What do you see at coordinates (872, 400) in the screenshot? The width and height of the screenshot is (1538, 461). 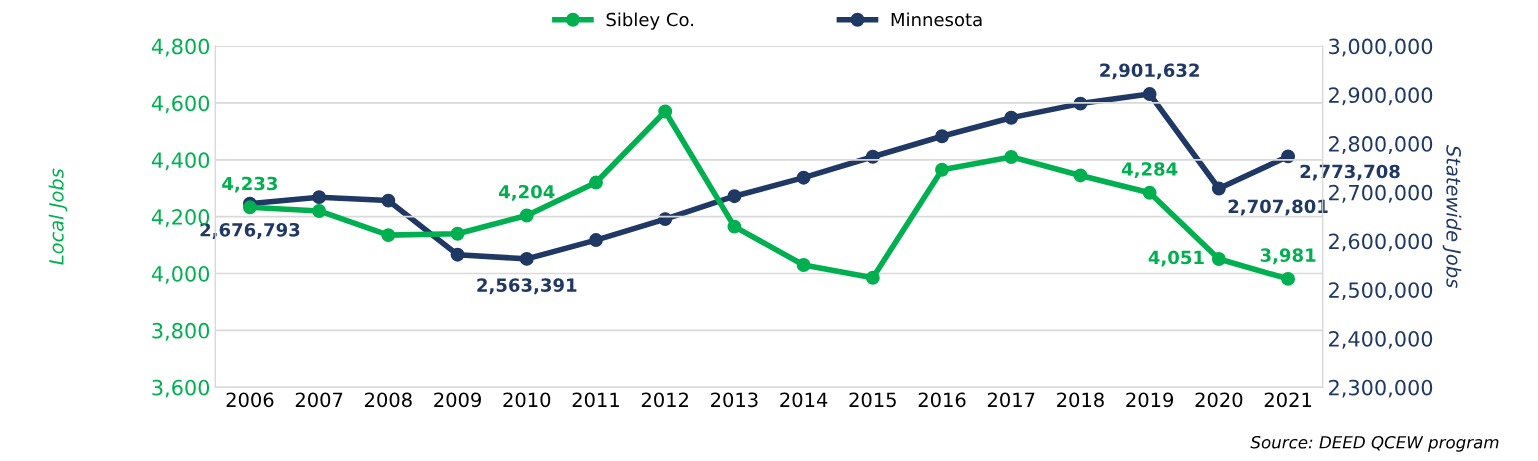 I see `x-tick-label: 2015` at bounding box center [872, 400].